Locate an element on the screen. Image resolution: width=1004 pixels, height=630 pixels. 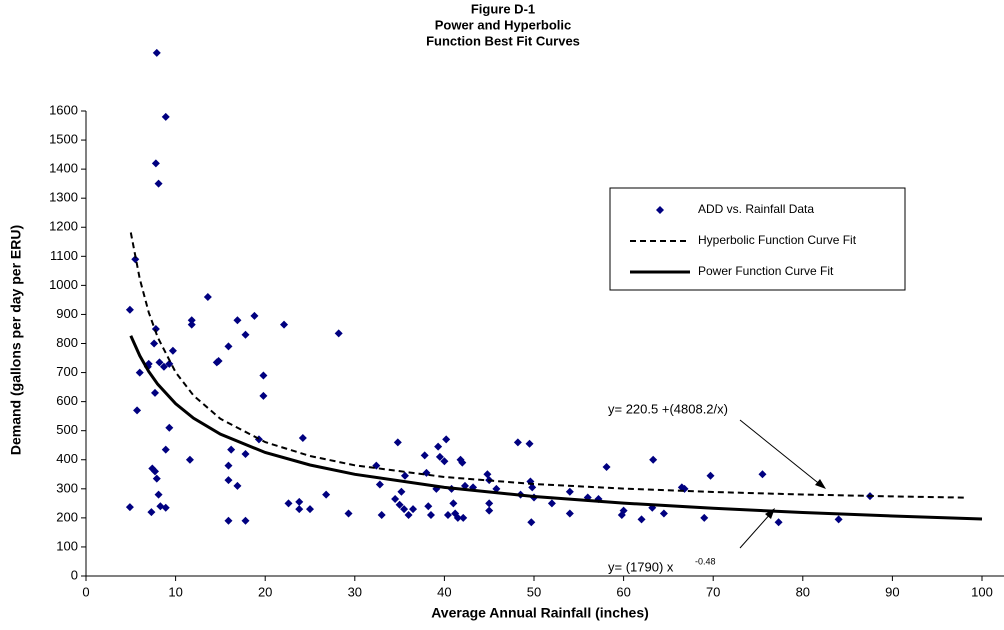
x-tick-label: 40 is located at coordinates (444, 591).